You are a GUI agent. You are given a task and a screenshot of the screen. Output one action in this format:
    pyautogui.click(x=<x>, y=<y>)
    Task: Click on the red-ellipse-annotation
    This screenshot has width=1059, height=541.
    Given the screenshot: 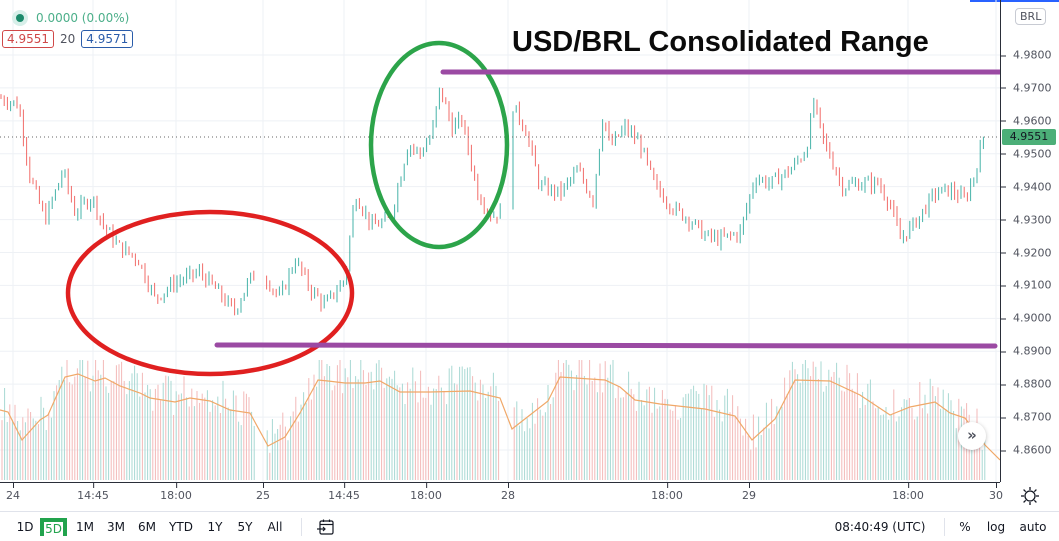 What is the action you would take?
    pyautogui.click(x=210, y=293)
    